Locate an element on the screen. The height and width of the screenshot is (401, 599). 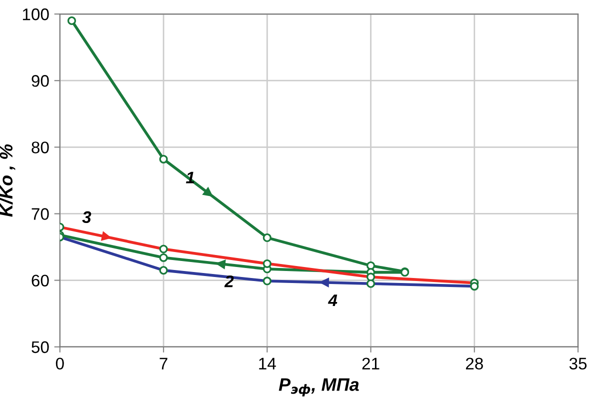
x-tick-label: 14 is located at coordinates (267, 364).